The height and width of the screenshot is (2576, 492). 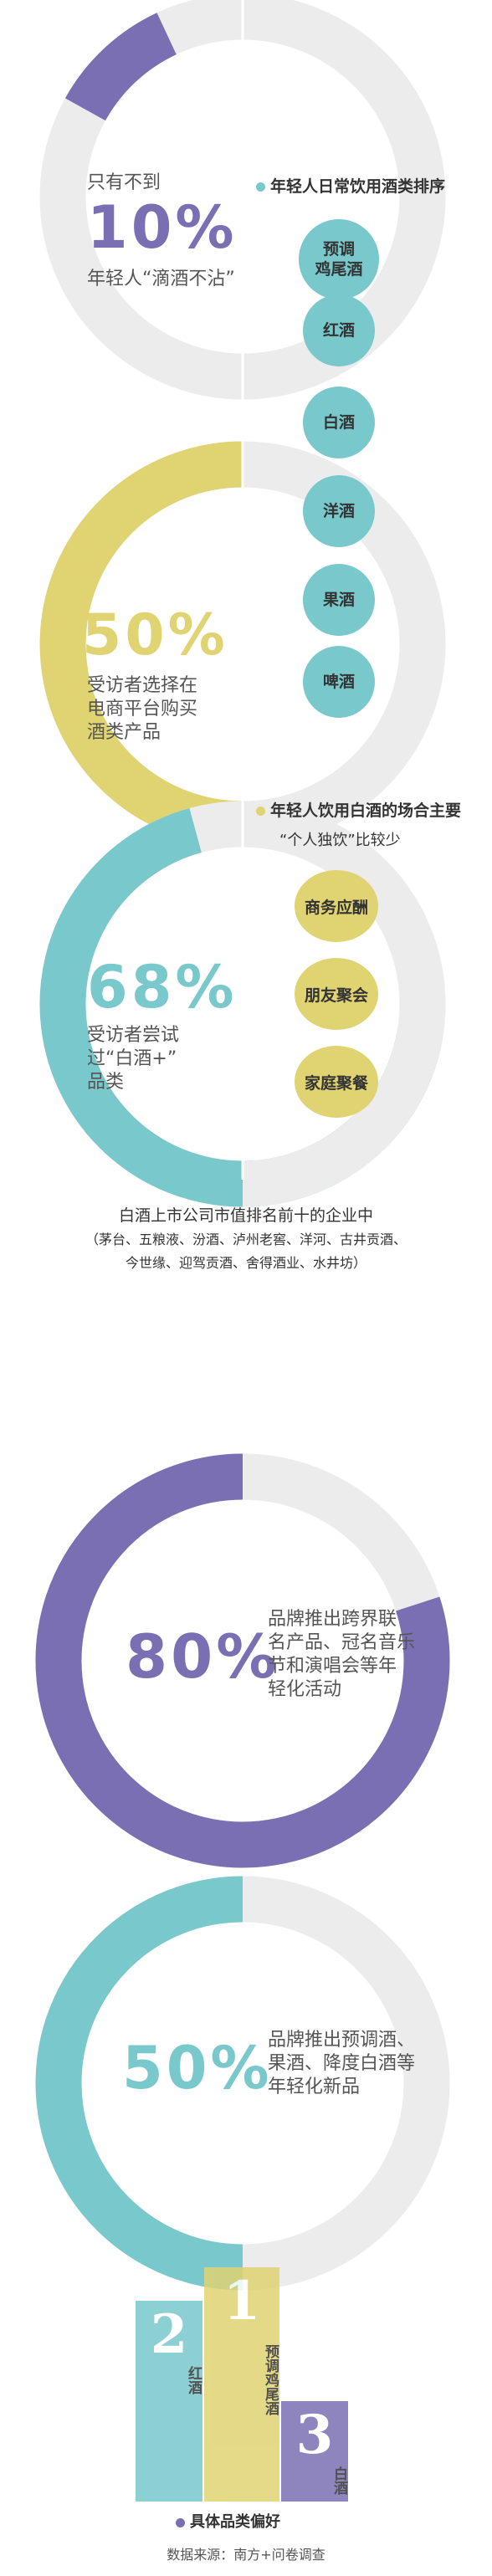 What do you see at coordinates (245, 1263) in the screenshot?
I see `companies-line3: 今世缘、迎驾贡酒、舍得酒业、水井坊）` at bounding box center [245, 1263].